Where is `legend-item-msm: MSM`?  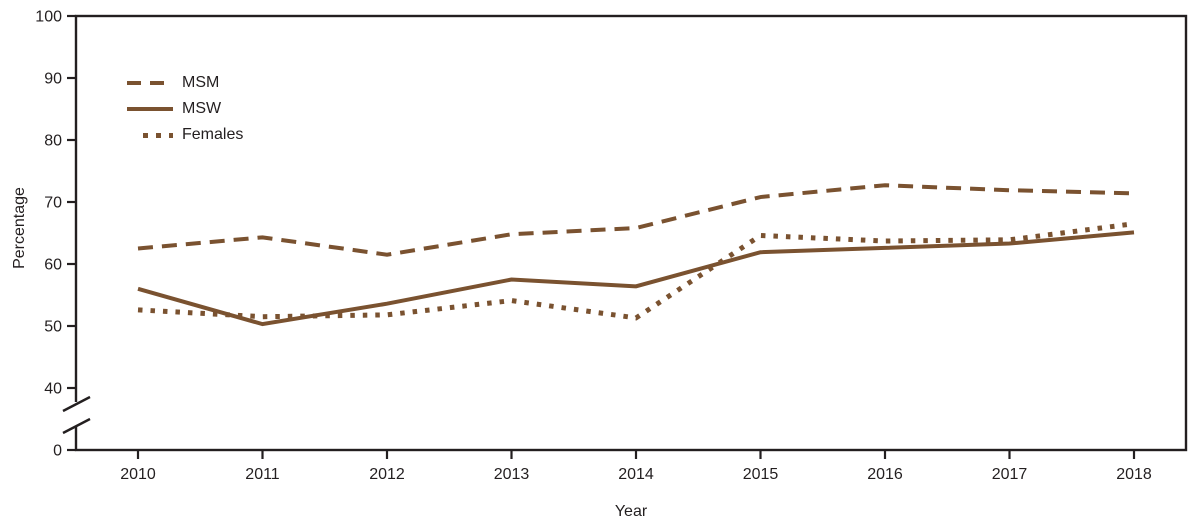 legend-item-msm: MSM is located at coordinates (185, 83).